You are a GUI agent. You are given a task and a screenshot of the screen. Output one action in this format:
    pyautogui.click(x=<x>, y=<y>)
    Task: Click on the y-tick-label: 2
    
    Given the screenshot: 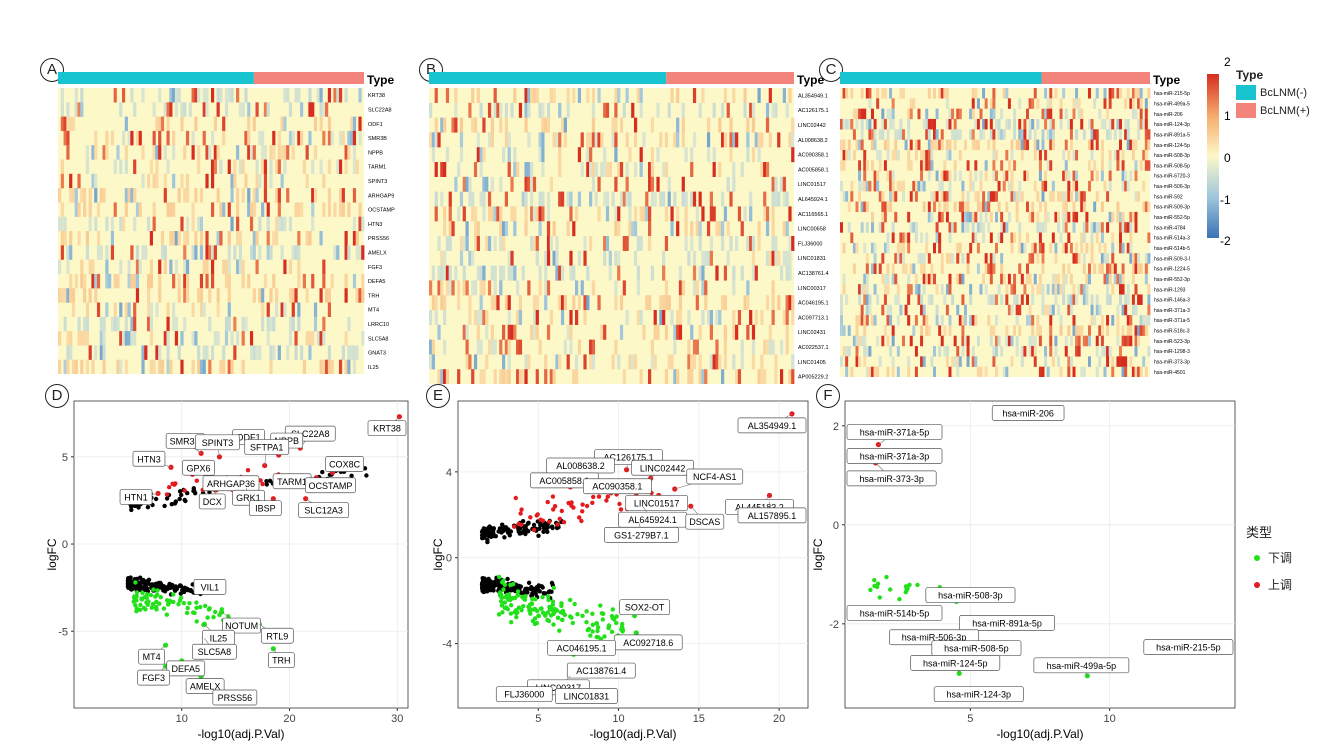 What is the action you would take?
    pyautogui.click(x=836, y=427)
    